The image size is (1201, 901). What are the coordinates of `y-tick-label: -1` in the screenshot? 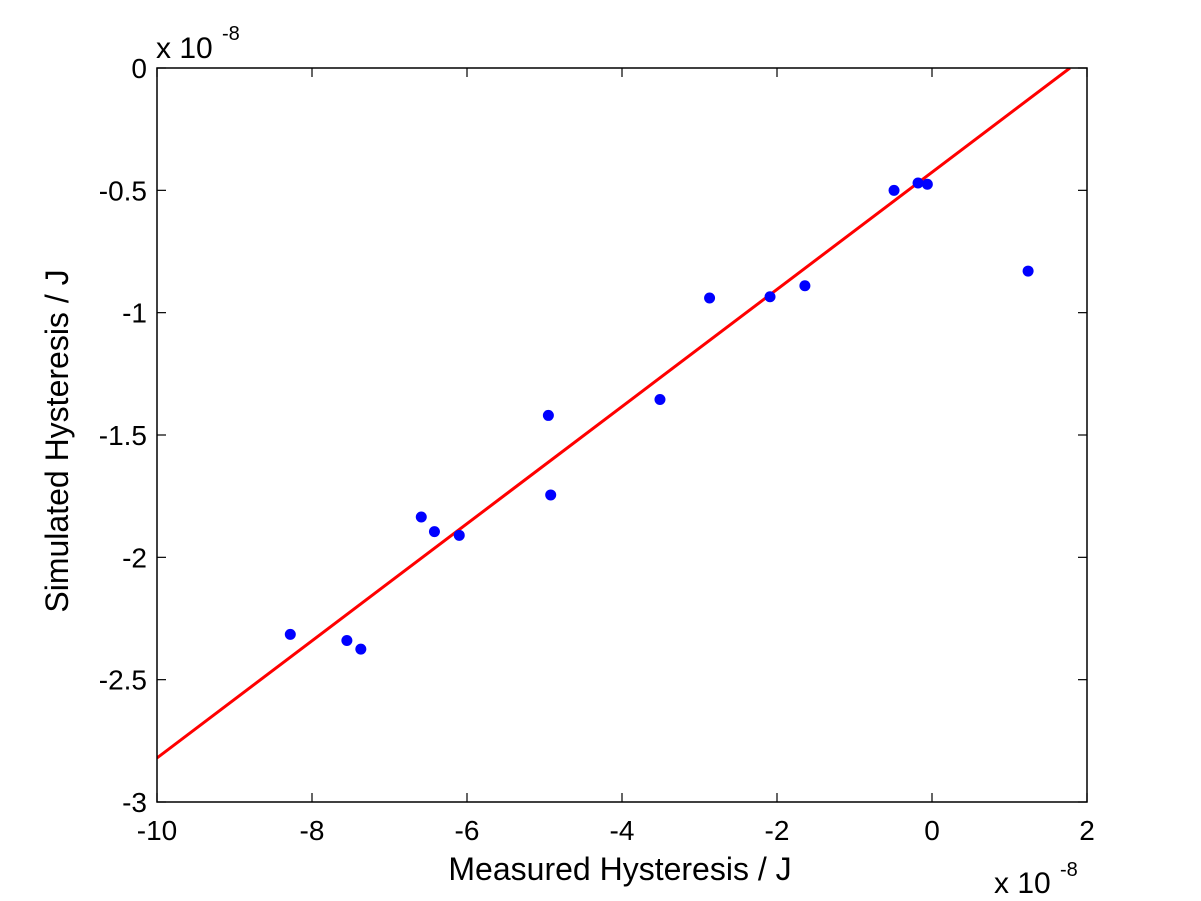 It's located at (134, 313).